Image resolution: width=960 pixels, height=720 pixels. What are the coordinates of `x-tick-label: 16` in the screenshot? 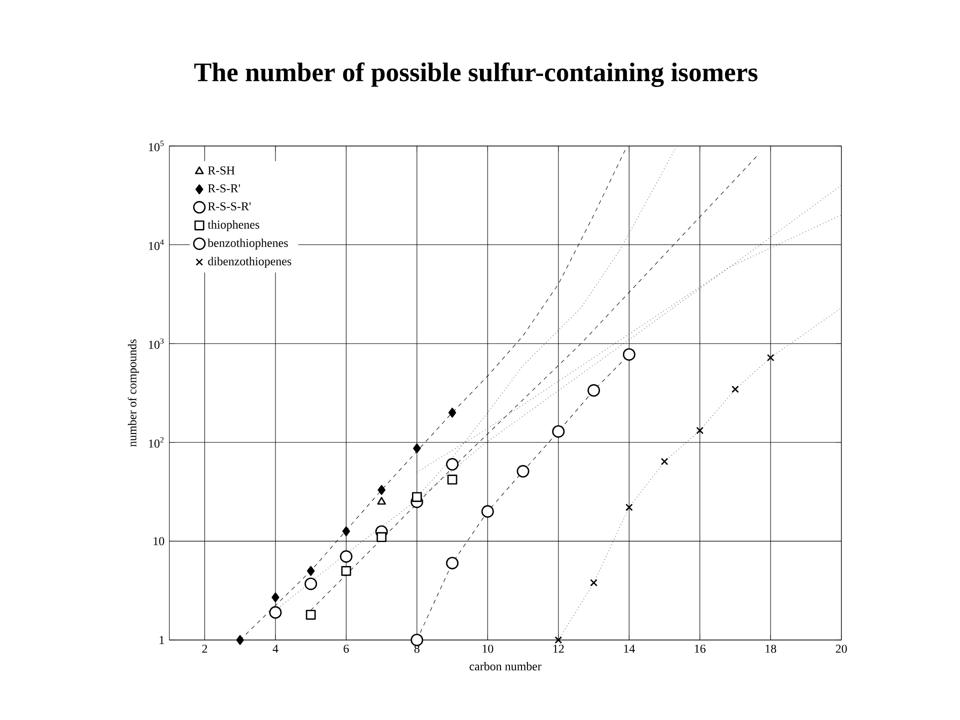 It's located at (700, 648).